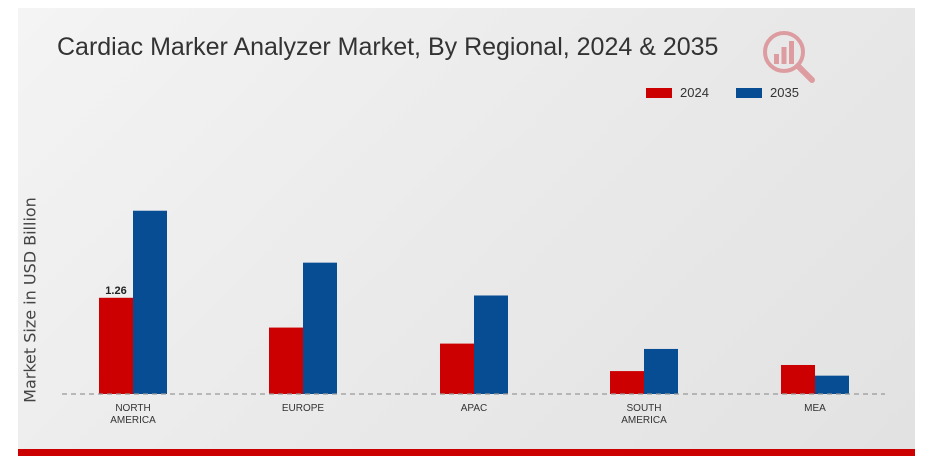  What do you see at coordinates (798, 379) in the screenshot?
I see `bar-2024-mea` at bounding box center [798, 379].